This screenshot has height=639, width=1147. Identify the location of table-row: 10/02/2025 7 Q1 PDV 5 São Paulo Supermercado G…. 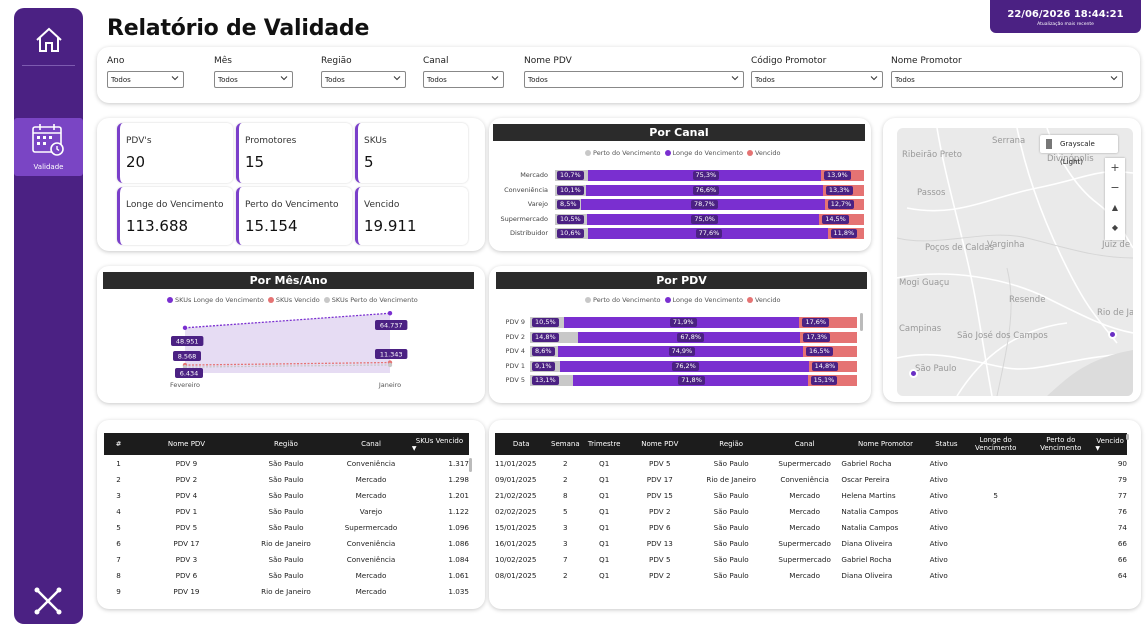
(811, 559).